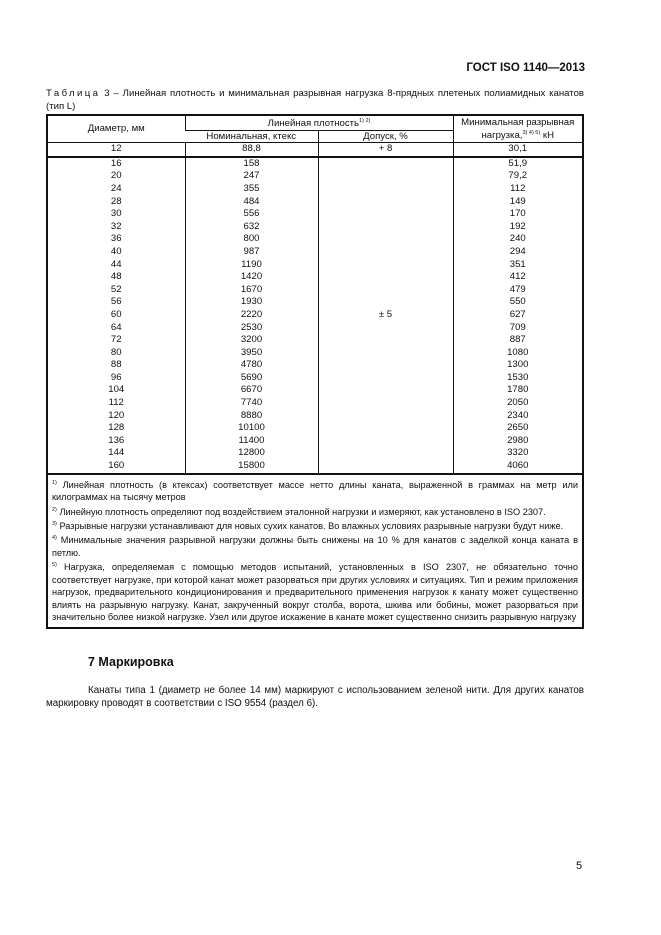  Describe the element at coordinates (251, 328) in the screenshot. I see `cell-nominal: 2530` at that location.